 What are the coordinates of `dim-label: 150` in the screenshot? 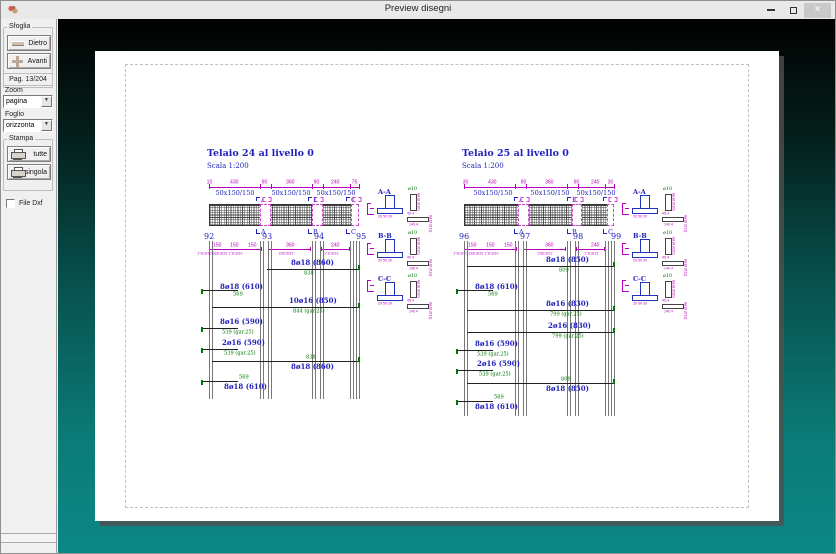 It's located at (508, 246).